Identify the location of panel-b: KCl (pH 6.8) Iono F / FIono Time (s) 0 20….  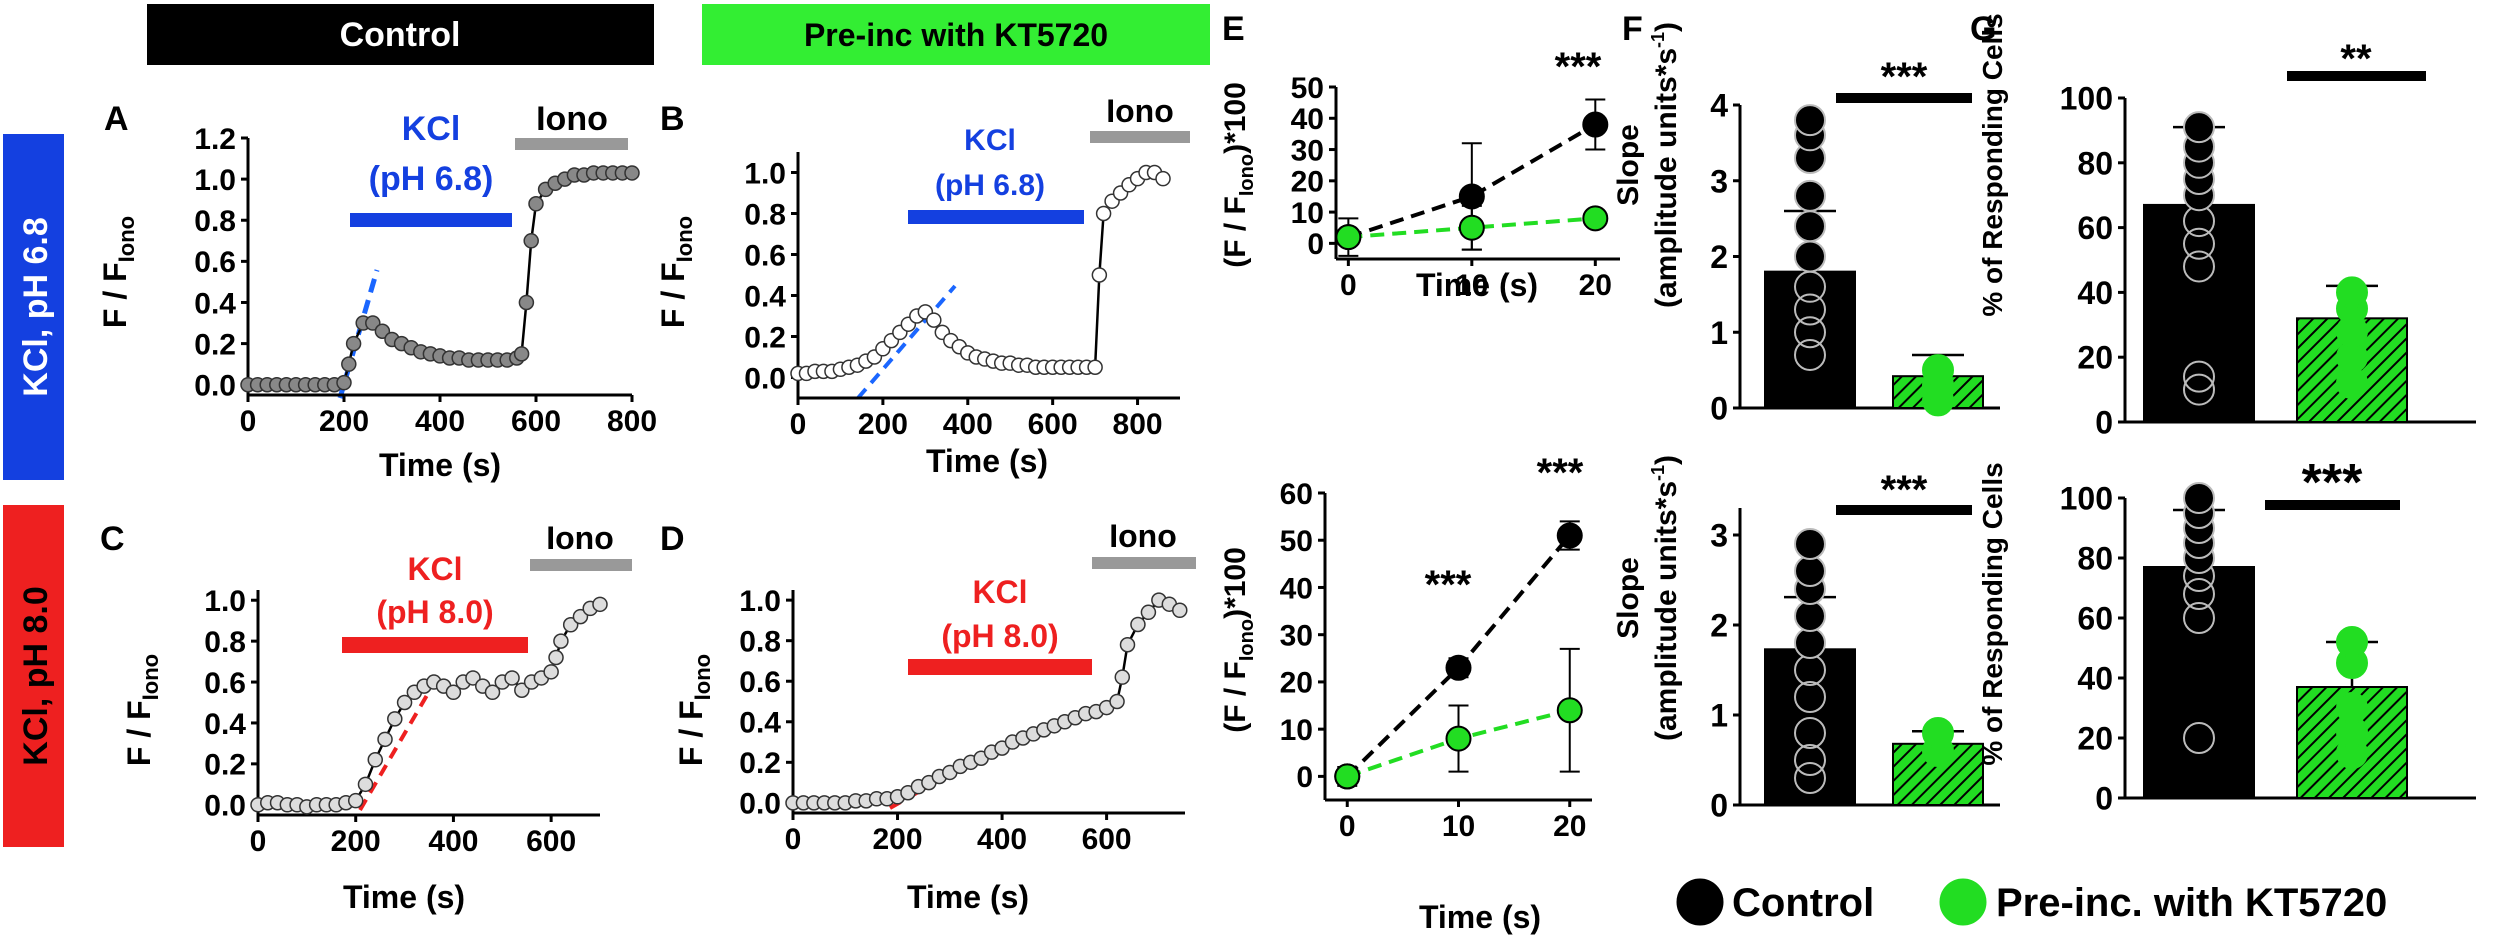
(922, 286).